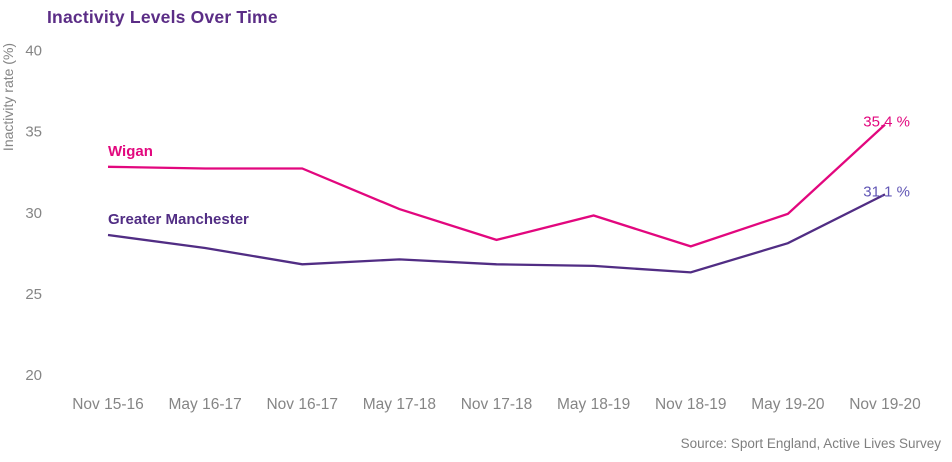 This screenshot has width=952, height=462. Describe the element at coordinates (33, 132) in the screenshot. I see `y-tick-label: 35` at that location.